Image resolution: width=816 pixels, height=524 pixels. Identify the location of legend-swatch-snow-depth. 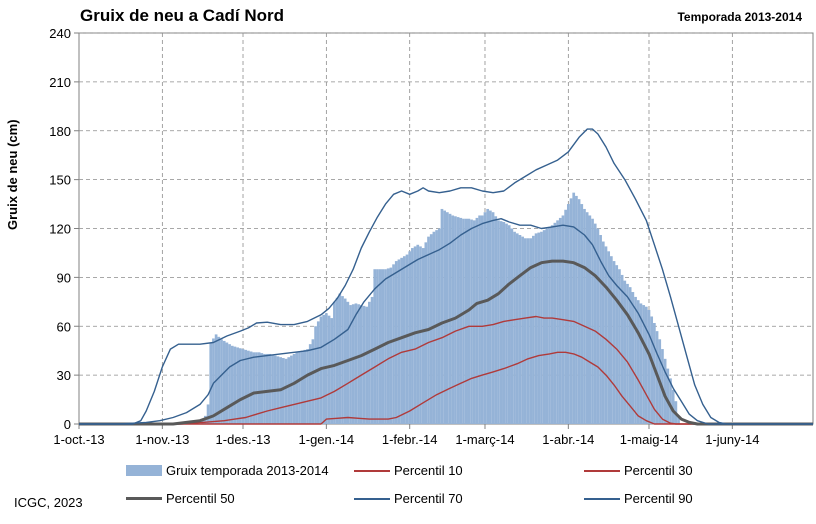
(144, 470).